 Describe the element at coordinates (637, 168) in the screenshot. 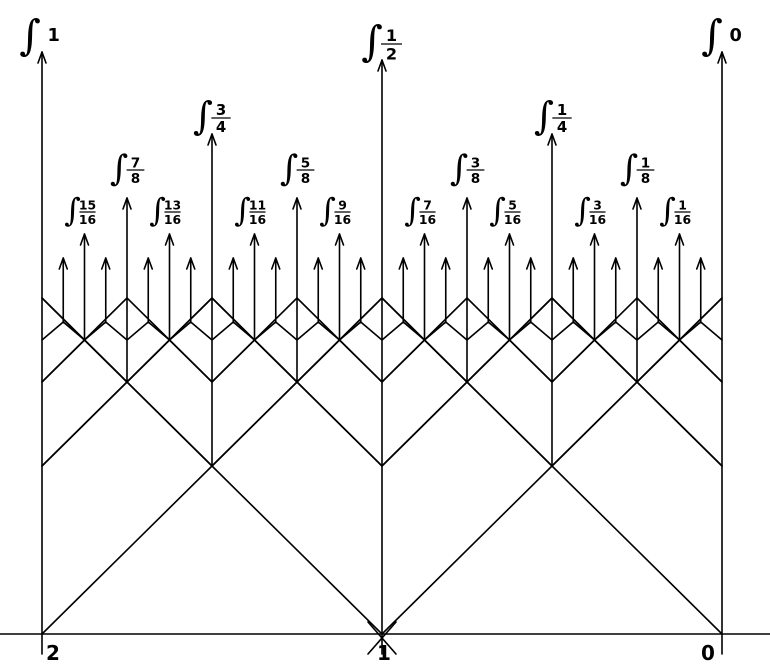

I see `eighth-label-1-8: ∫ 18` at that location.